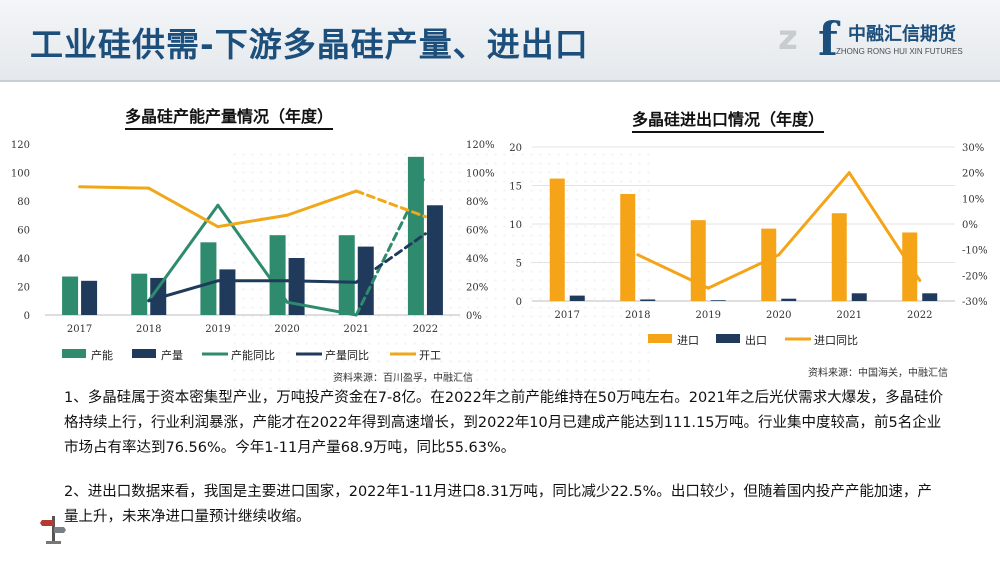 This screenshot has width=1000, height=562. I want to click on chart2-category-label: 2022, so click(919, 315).